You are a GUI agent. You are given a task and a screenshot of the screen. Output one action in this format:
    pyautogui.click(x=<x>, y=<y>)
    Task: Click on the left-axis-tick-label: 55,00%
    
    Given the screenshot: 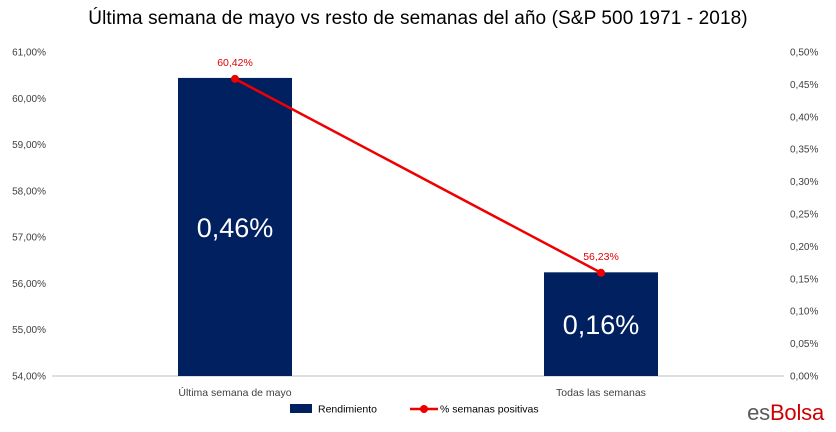 What is the action you would take?
    pyautogui.click(x=29, y=330)
    